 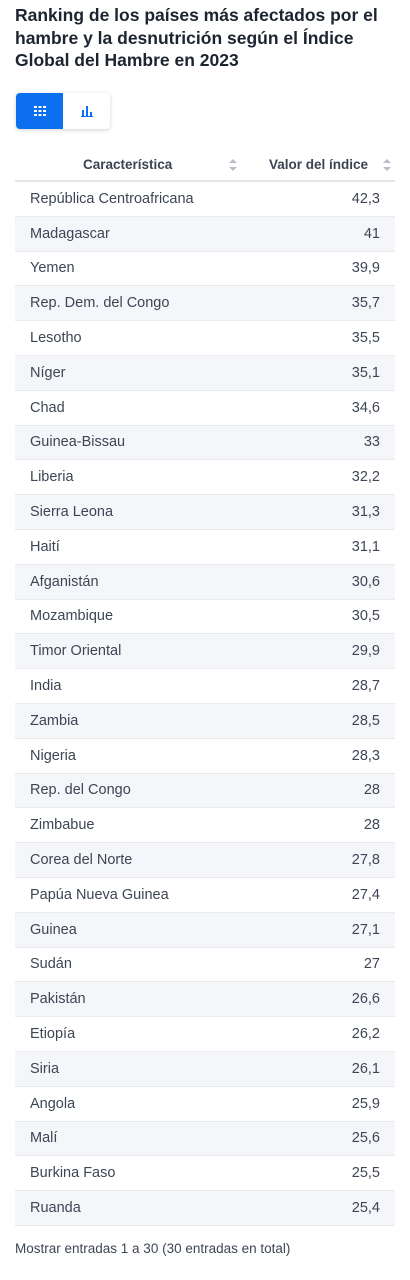 I want to click on row-label: Yemen, so click(x=52, y=268).